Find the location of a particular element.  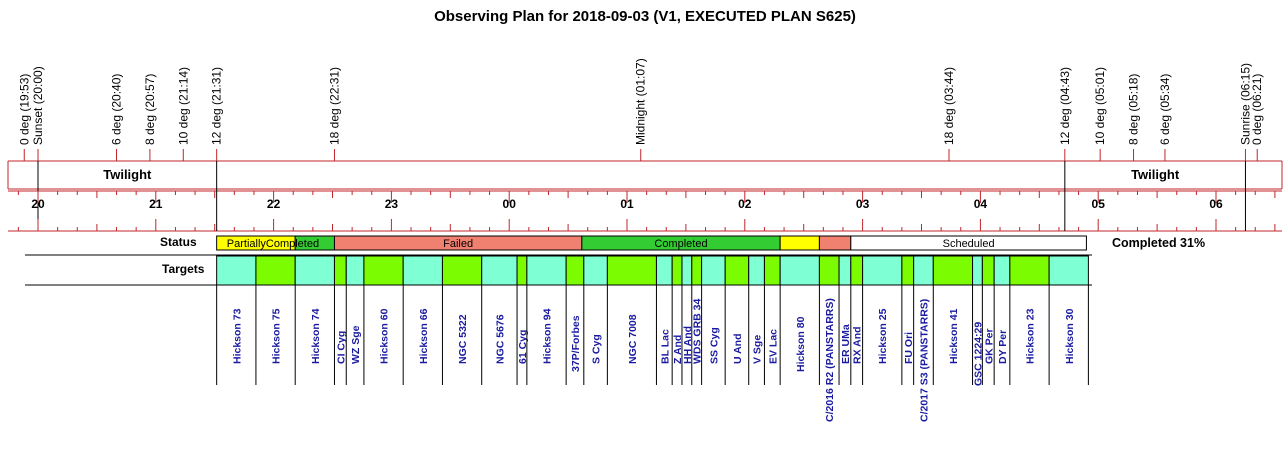

hour-ticks: 20 21 22 23 00 01 02 03 04 05 06 is located at coordinates (646, 211).